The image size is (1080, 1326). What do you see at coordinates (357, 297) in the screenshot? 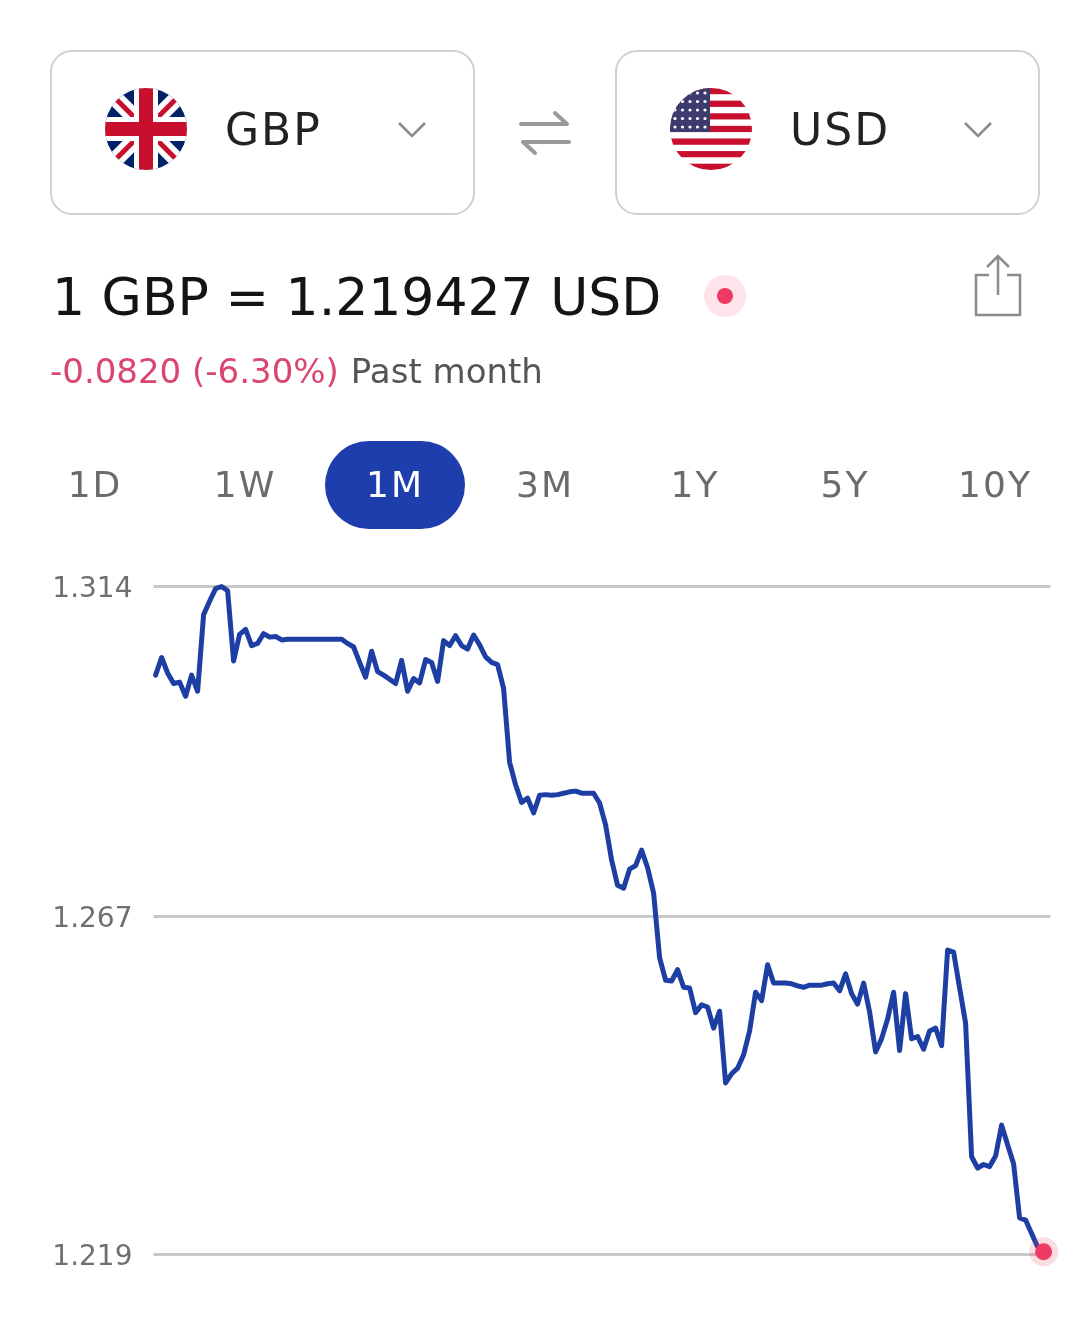
I see `chart-title: 1 GBP = 1.219427 USD` at bounding box center [357, 297].